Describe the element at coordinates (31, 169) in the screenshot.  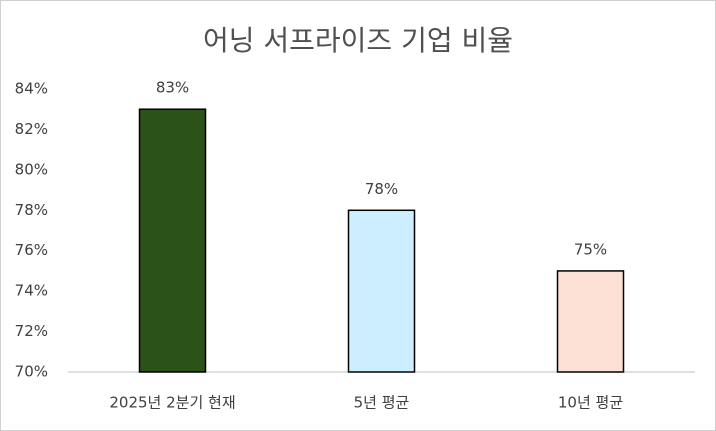
I see `y-tick-label: 80%` at that location.